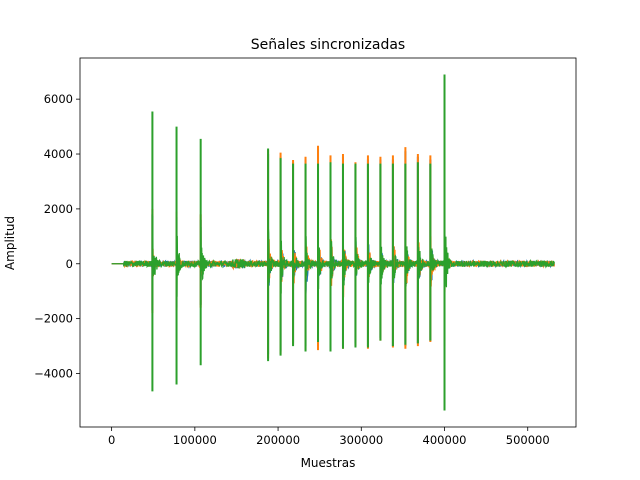  I want to click on x-tick-label: 300000, so click(361, 440).